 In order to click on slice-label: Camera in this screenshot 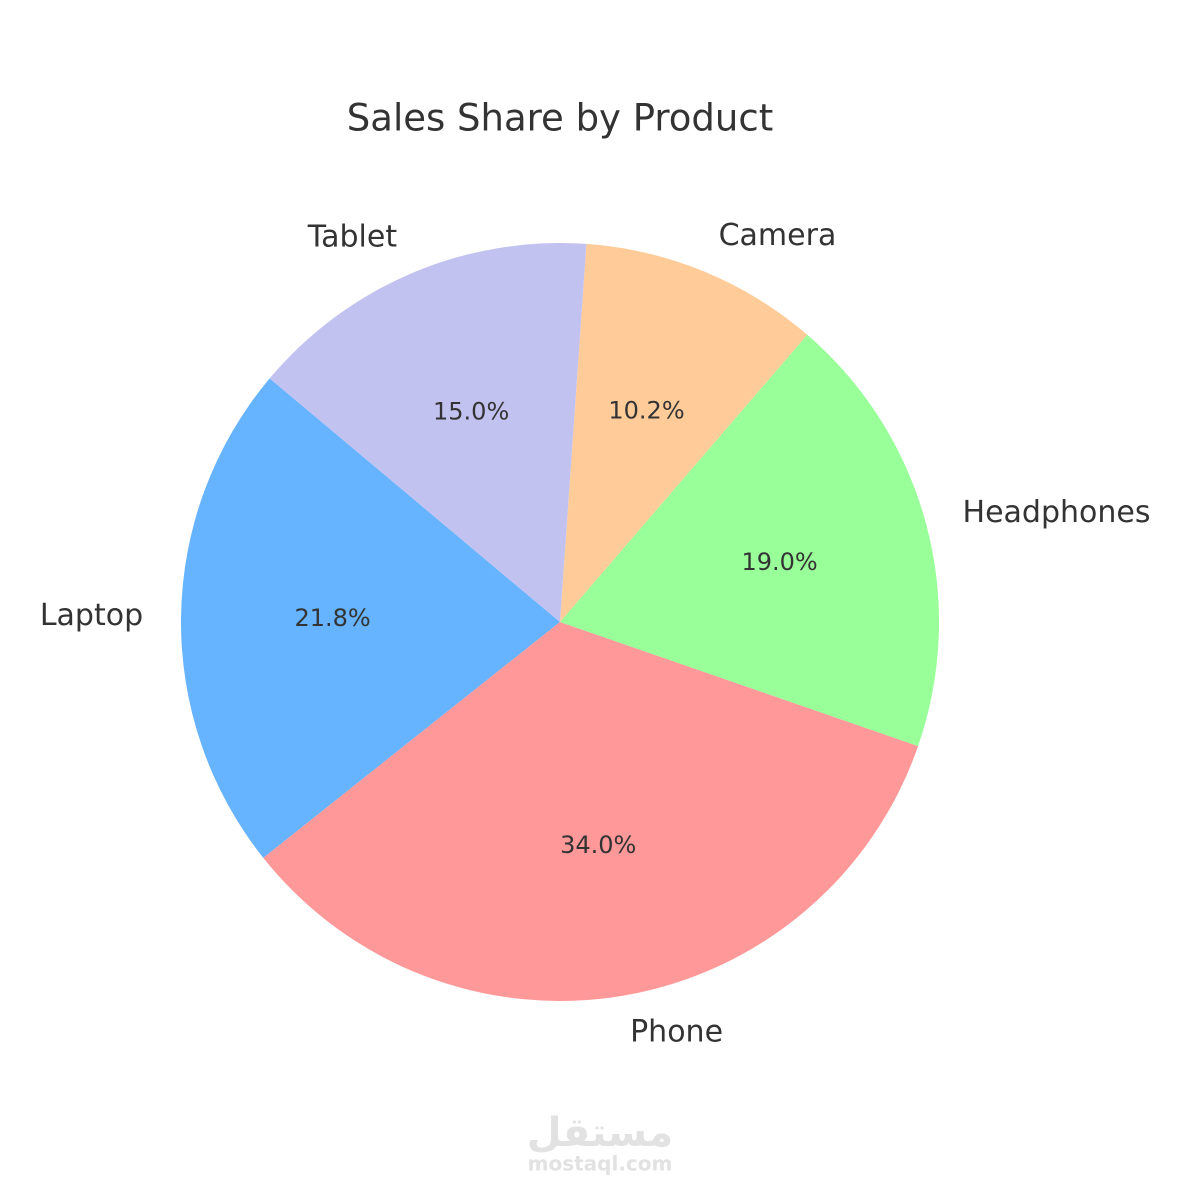, I will do `click(778, 235)`.